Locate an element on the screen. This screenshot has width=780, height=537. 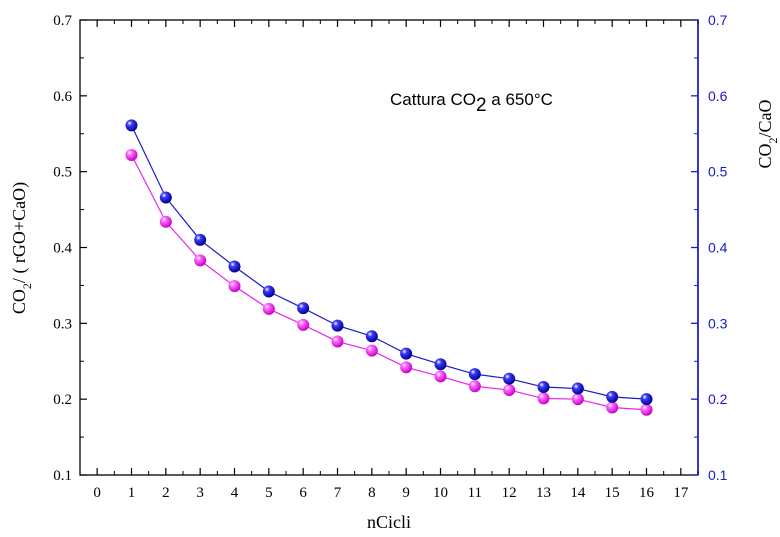
y-tick-label: 0.2 is located at coordinates (62, 400).